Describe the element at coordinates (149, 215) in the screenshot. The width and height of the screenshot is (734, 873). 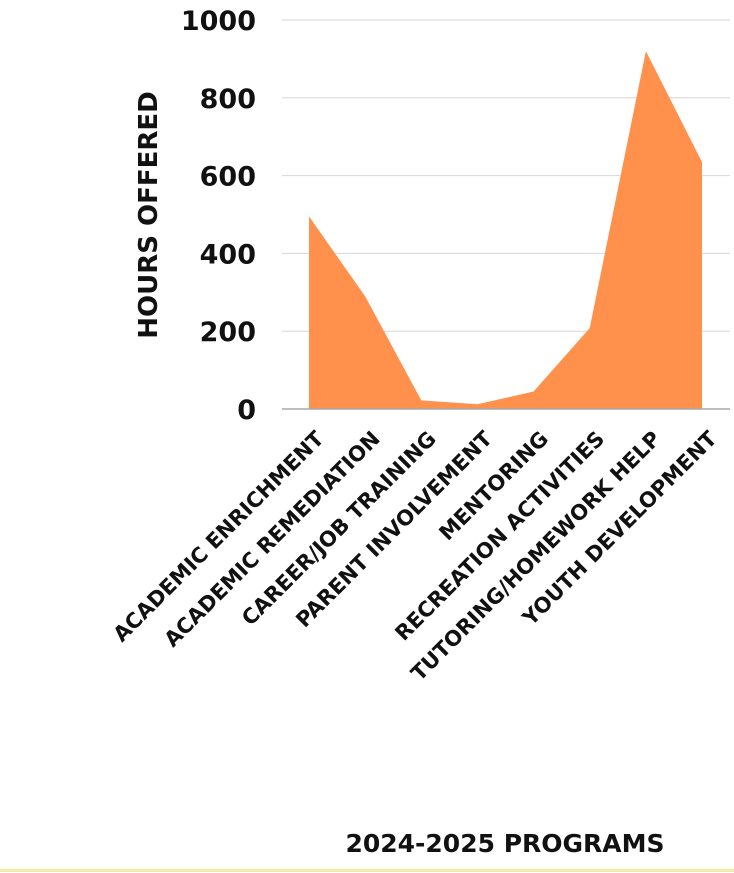
I see `y-axis-title: HOURS OFFERED` at that location.